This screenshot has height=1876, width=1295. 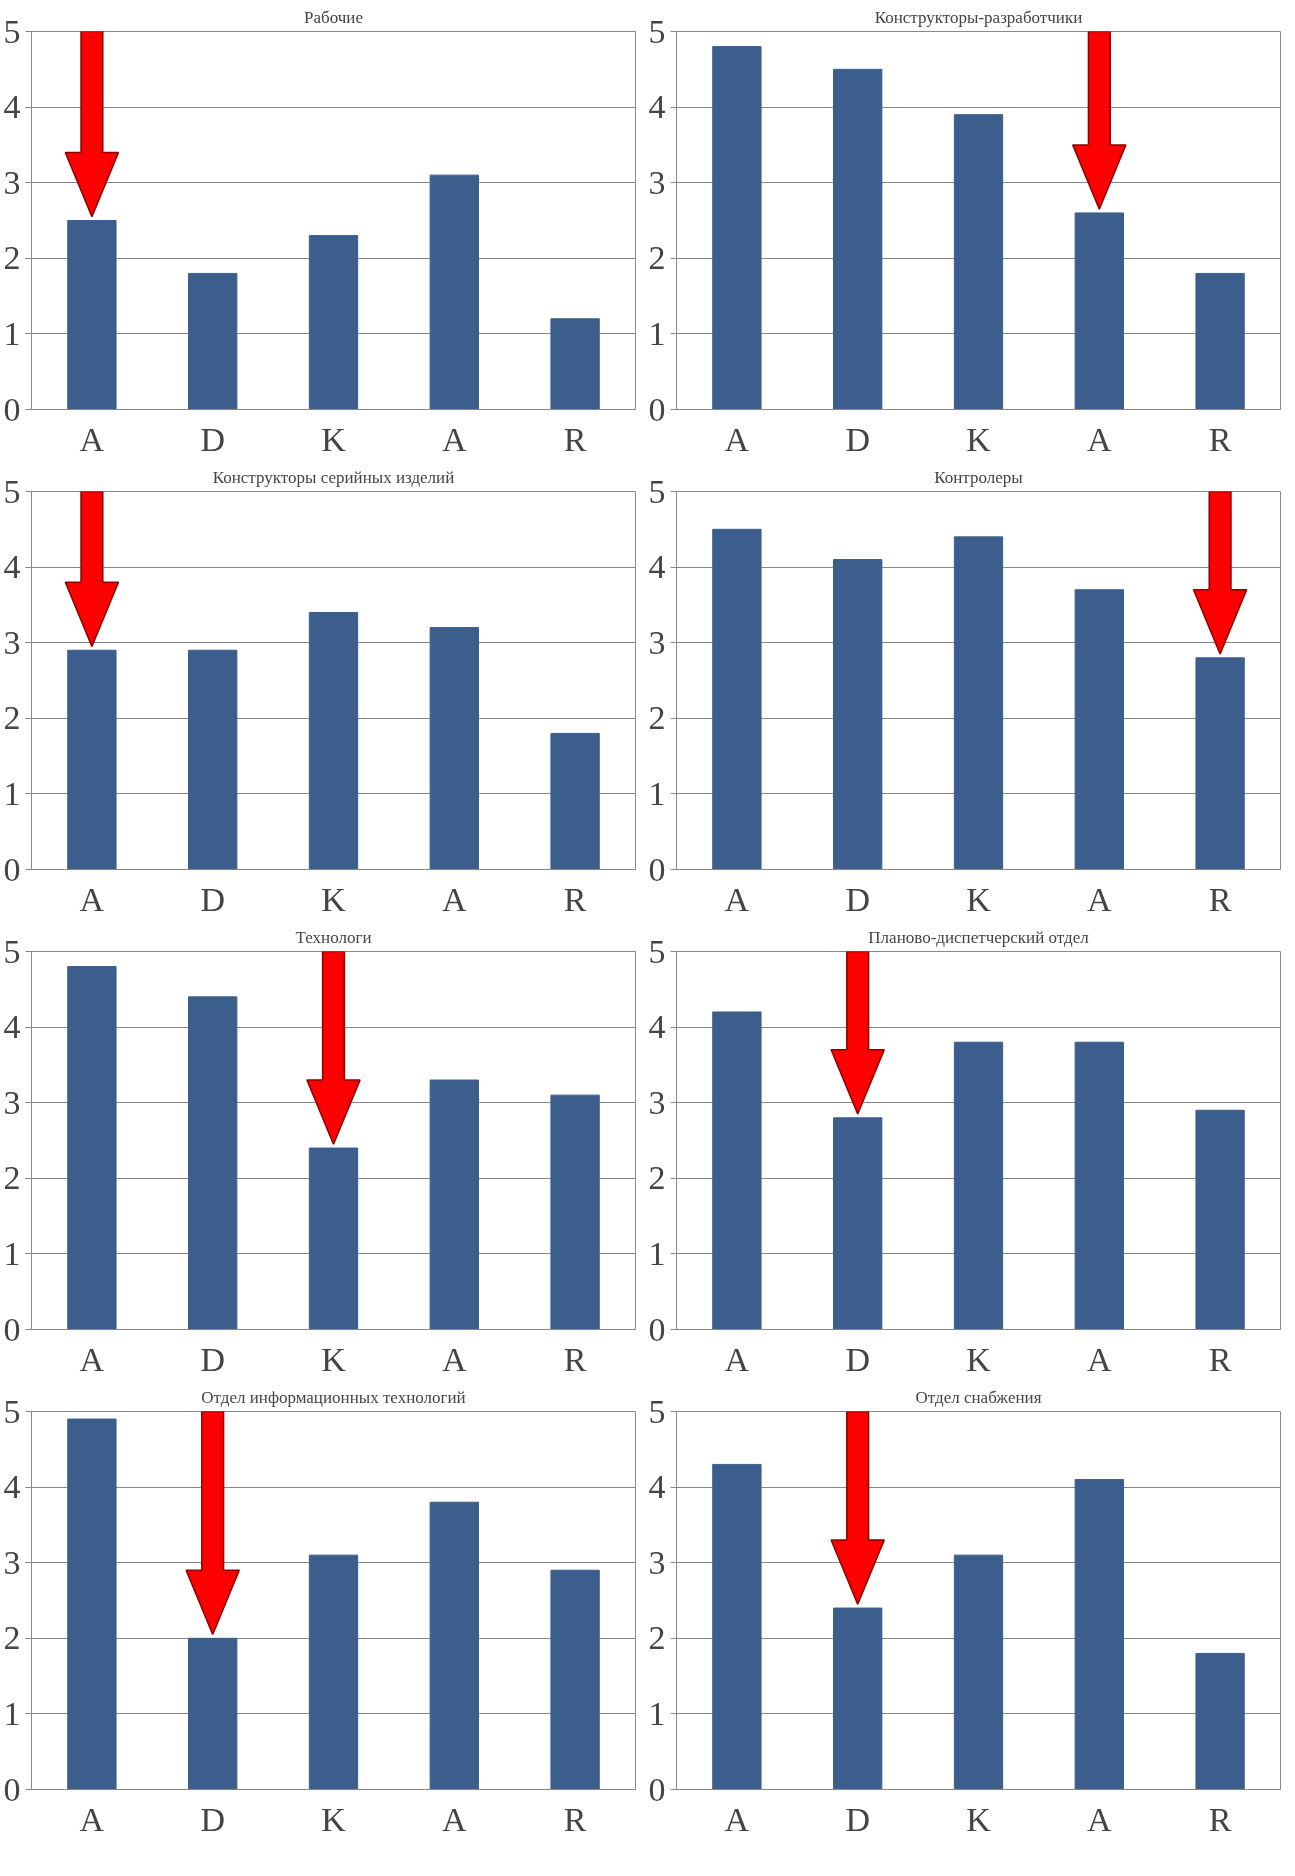 I want to click on chart-title: Технологи, so click(x=333, y=937).